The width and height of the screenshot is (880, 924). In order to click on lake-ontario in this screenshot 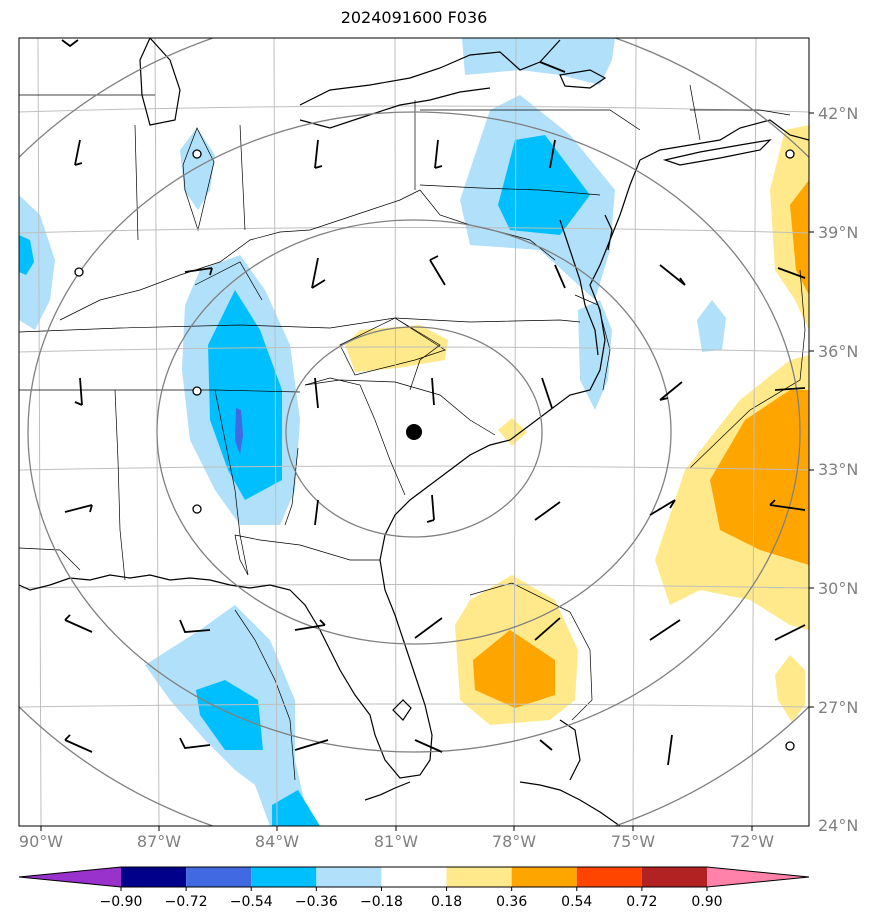, I will do `click(583, 79)`.